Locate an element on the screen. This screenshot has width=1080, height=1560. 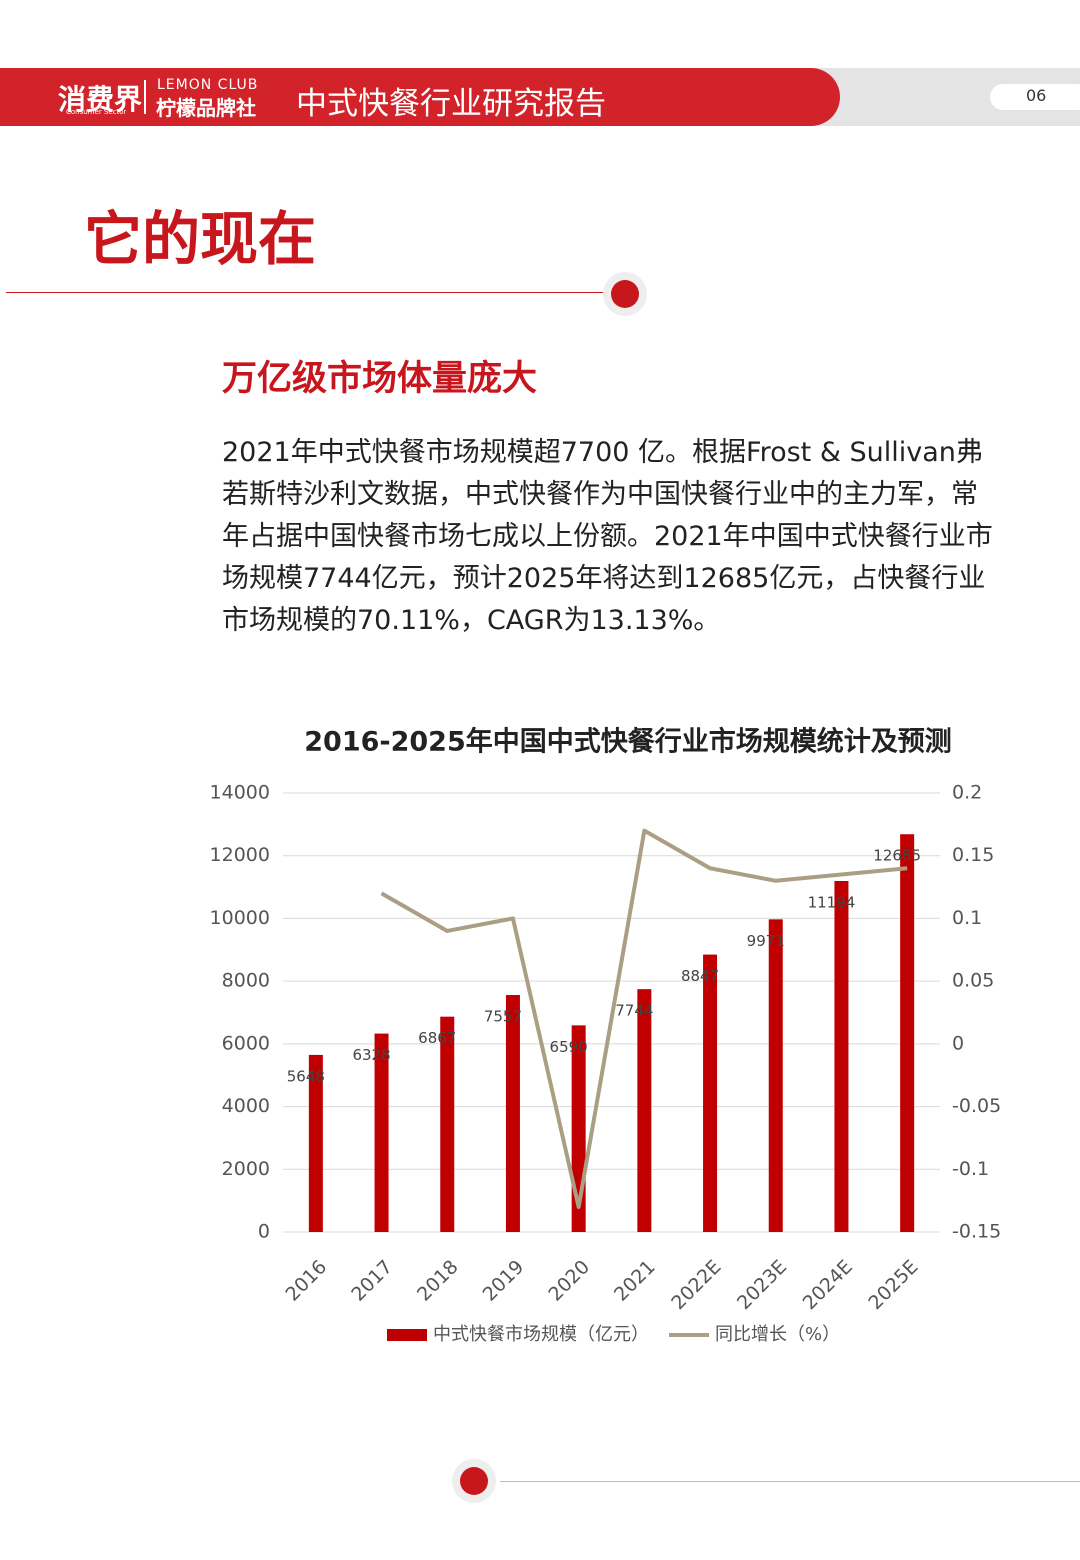
page-pill is located at coordinates (1035, 97).